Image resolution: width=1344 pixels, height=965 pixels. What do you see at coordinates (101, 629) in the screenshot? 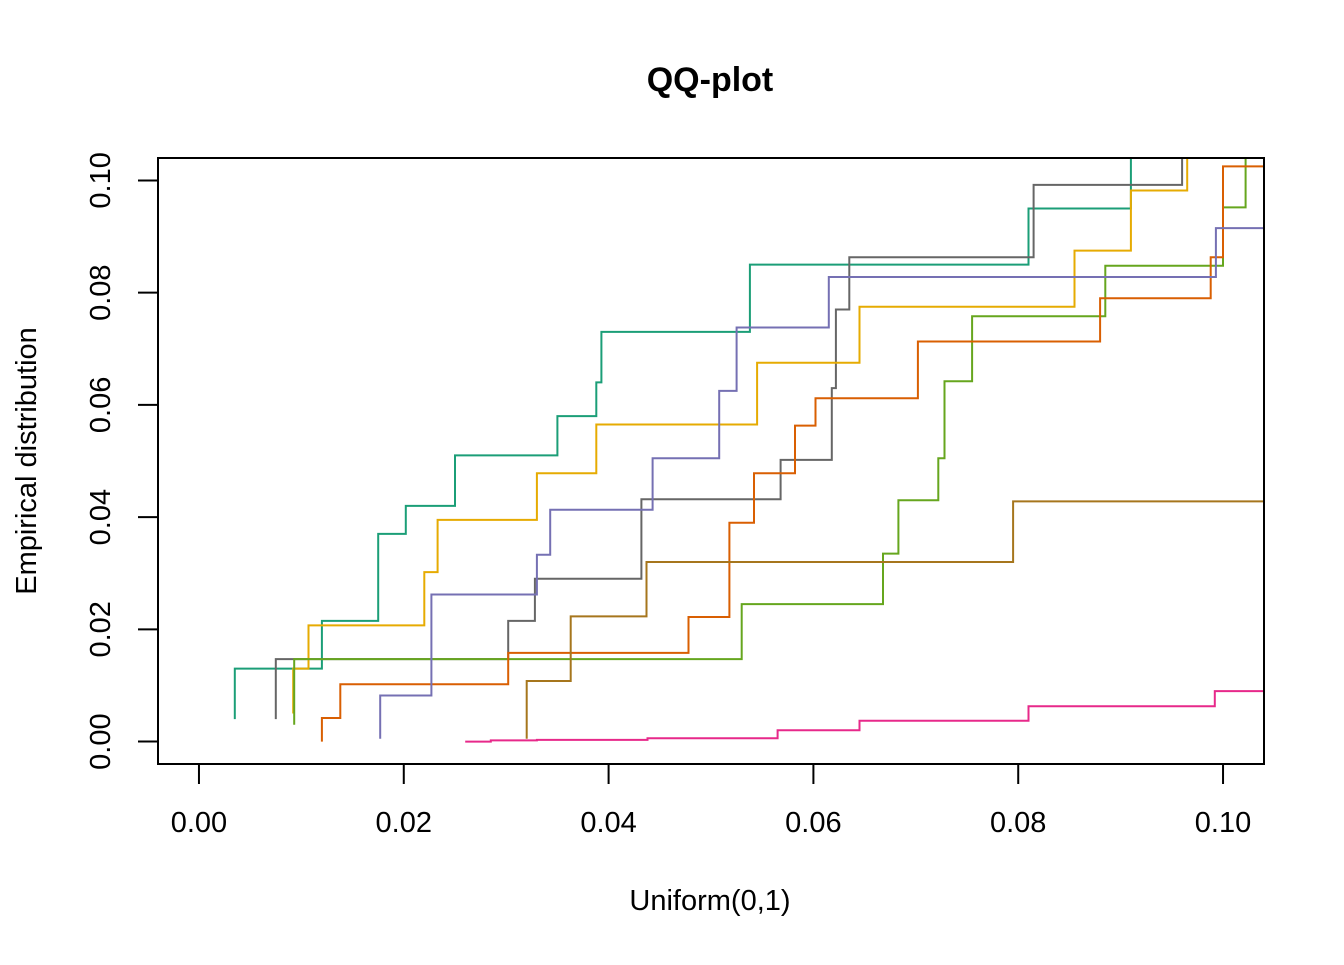
I see `y-tick-label: 0.02` at bounding box center [101, 629].